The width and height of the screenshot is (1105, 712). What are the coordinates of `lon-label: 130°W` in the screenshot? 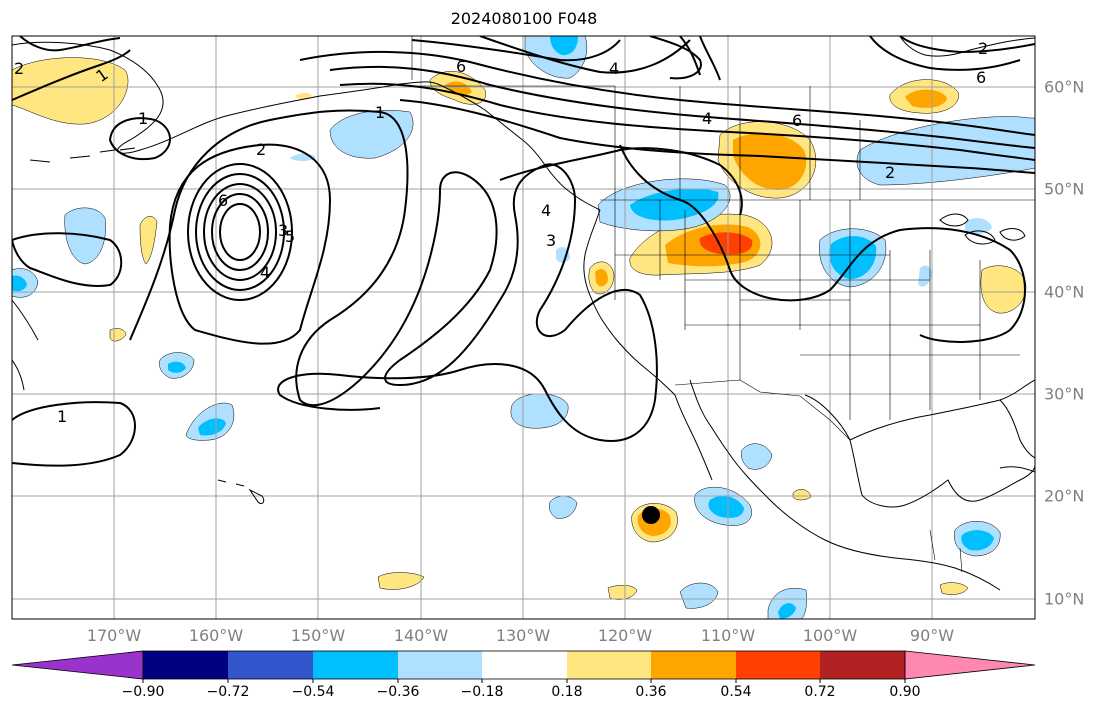 It's located at (523, 635).